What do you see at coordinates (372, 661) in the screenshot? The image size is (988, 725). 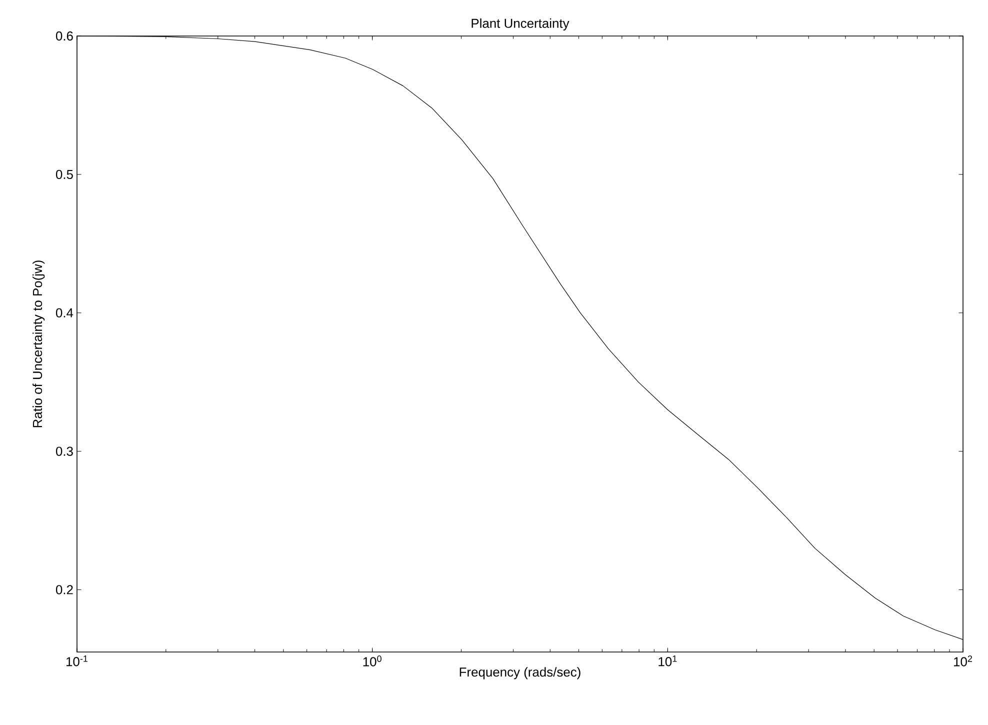 I see `x-tick-label: 10$^{0}$` at bounding box center [372, 661].